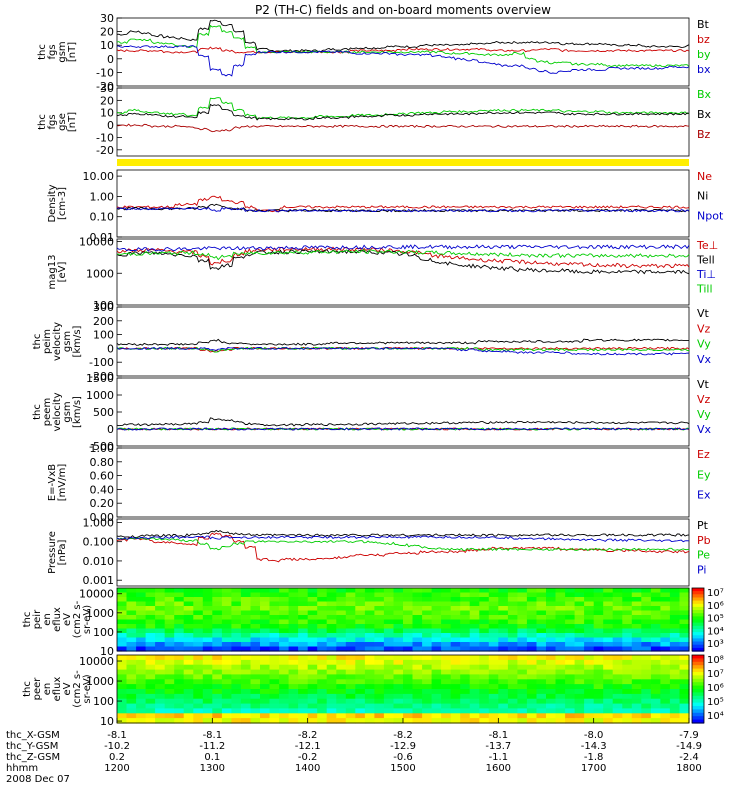 The image size is (750, 800). Describe the element at coordinates (403, 544) in the screenshot. I see `series-pe-line` at that location.